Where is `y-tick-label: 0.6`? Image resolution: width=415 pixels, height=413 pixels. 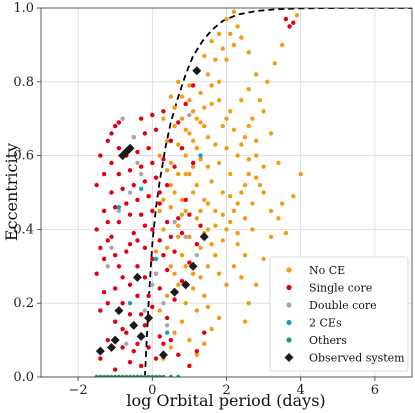 y-tick-label: 0.6 is located at coordinates (23, 156).